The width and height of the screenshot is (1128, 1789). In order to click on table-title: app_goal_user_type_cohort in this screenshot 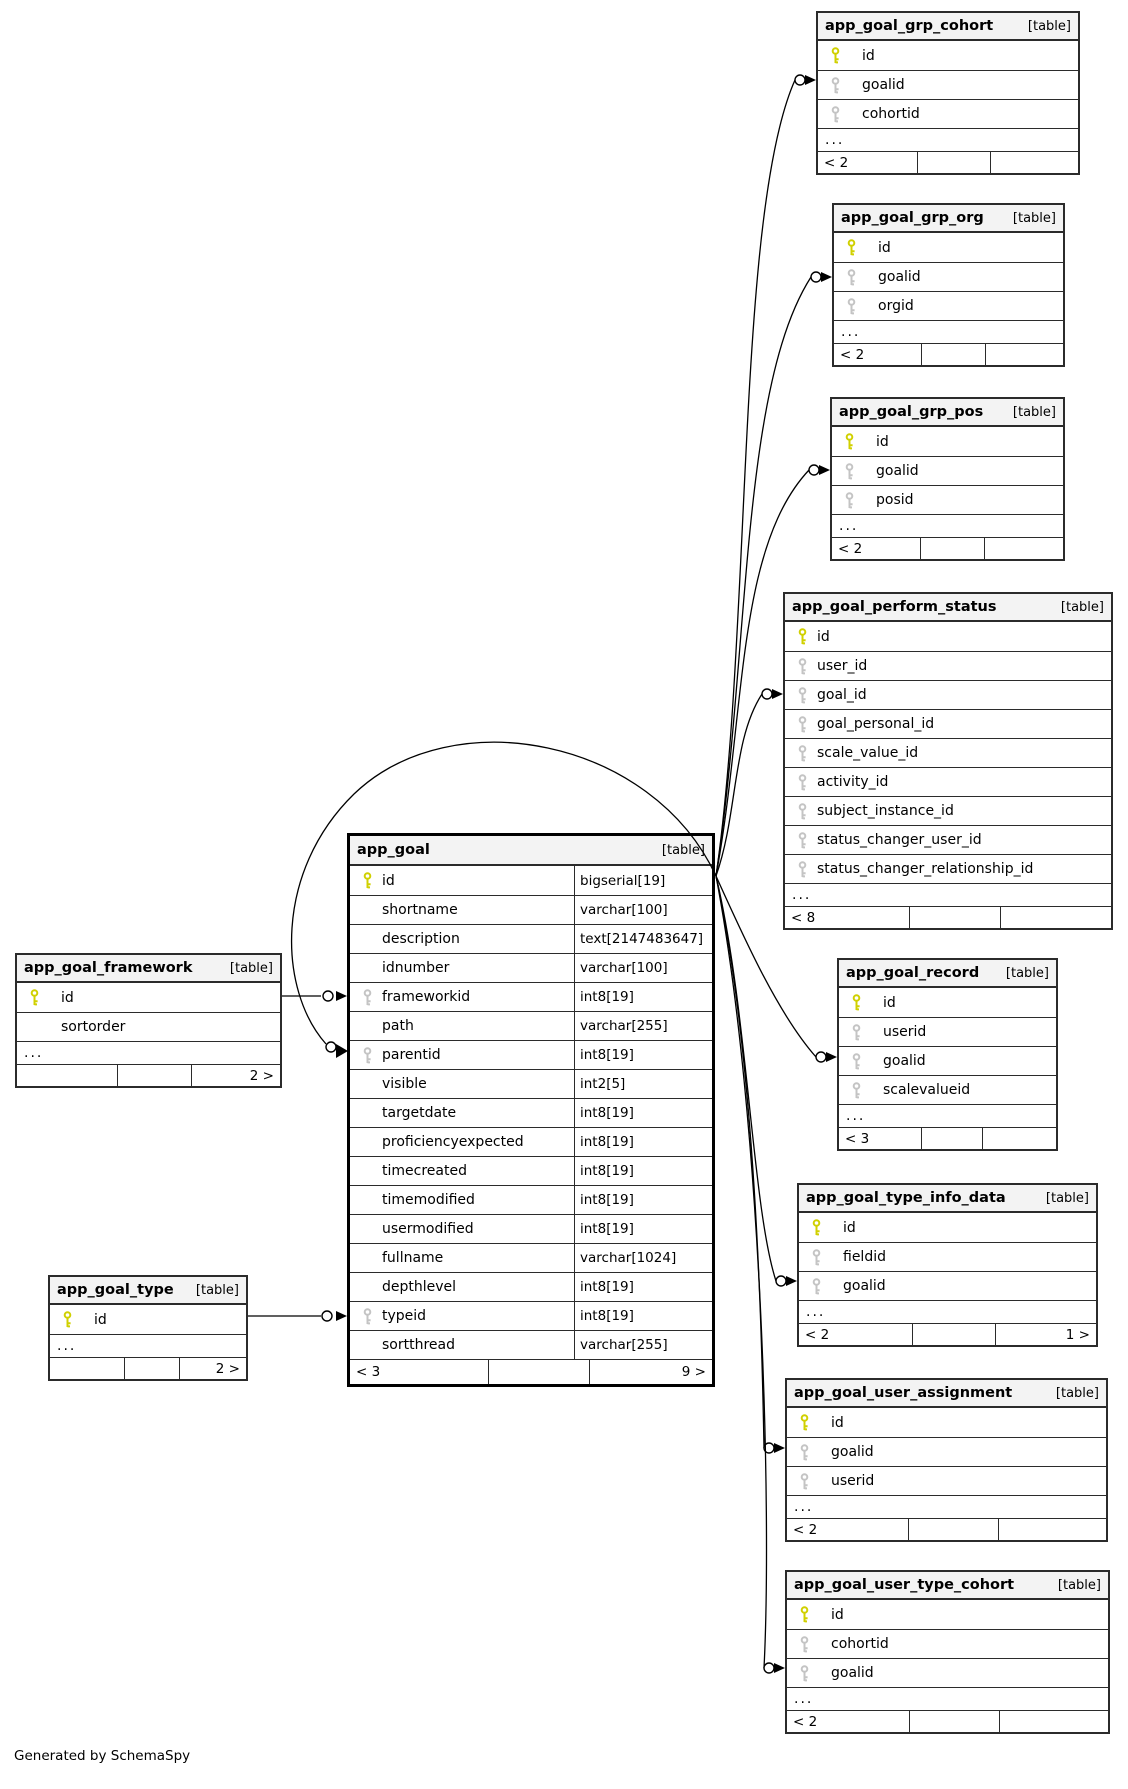, I will do `click(904, 1585)`.